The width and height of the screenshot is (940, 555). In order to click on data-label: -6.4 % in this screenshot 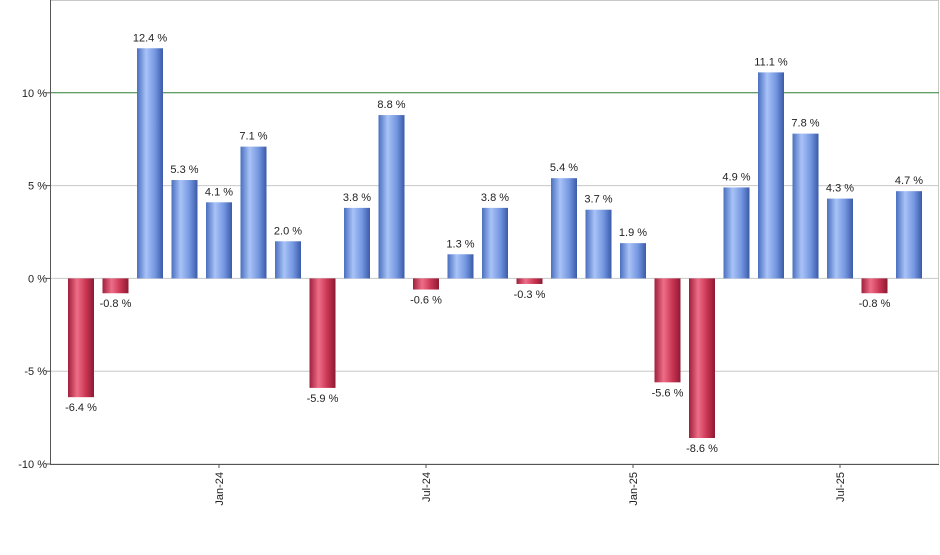, I will do `click(81, 408)`.